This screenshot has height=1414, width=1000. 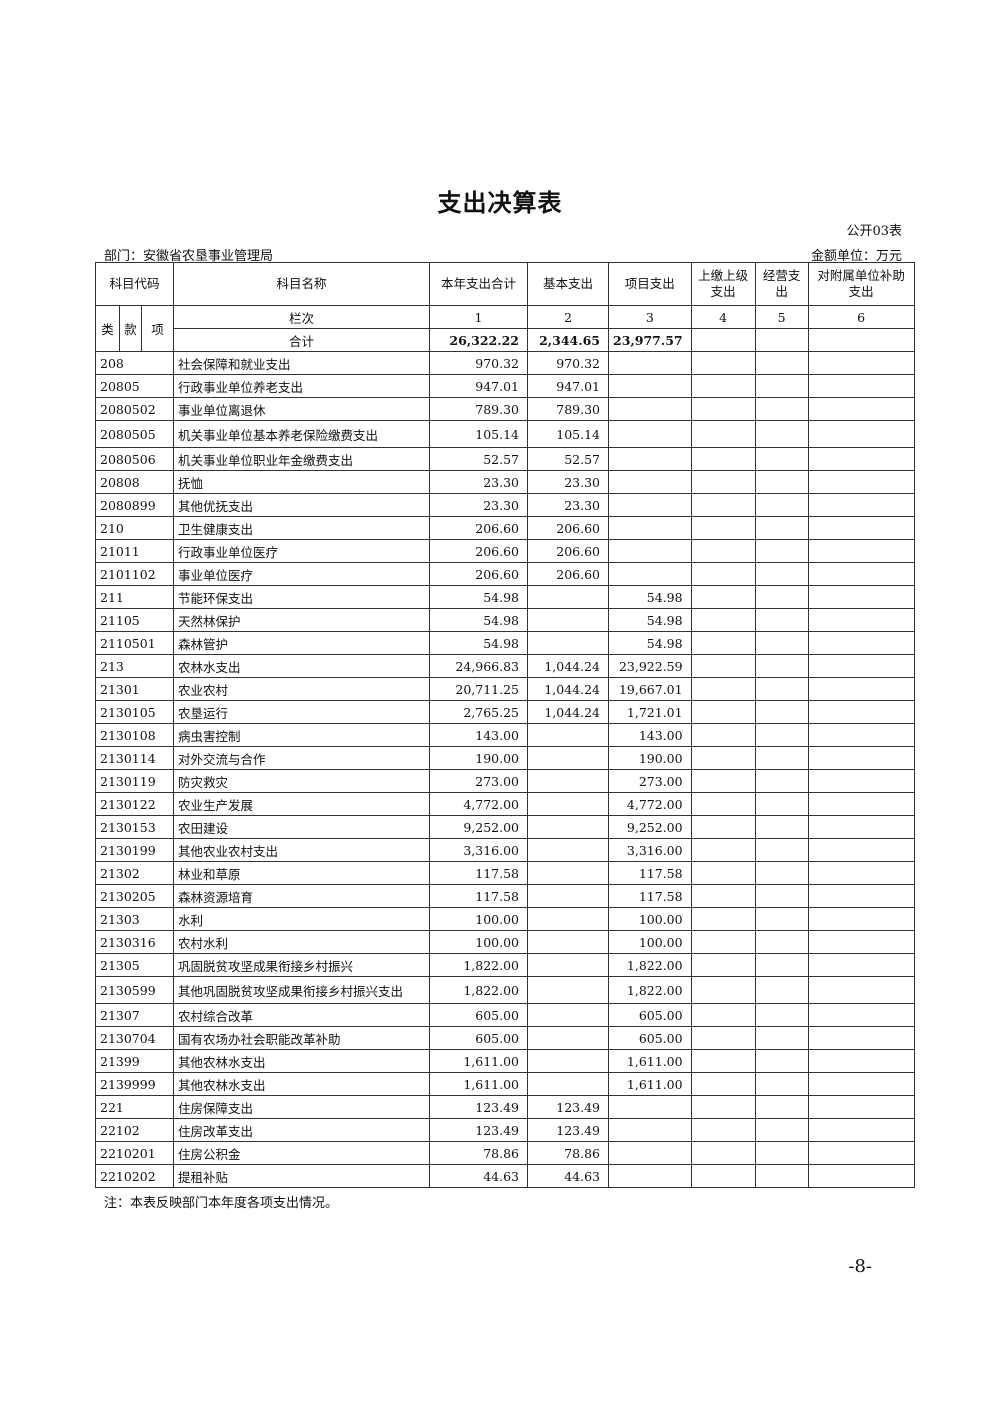 I want to click on subject-name: 农村综合改革, so click(x=301, y=1015).